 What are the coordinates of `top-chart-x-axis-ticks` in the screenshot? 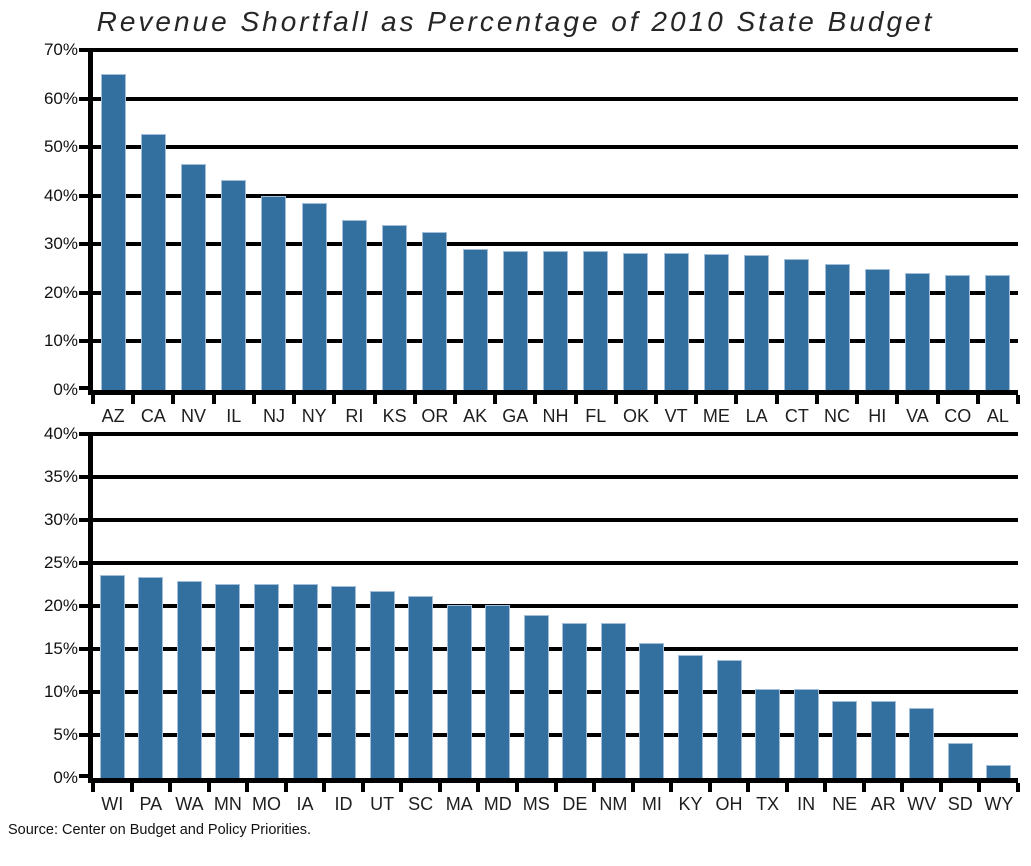 It's located at (555, 399).